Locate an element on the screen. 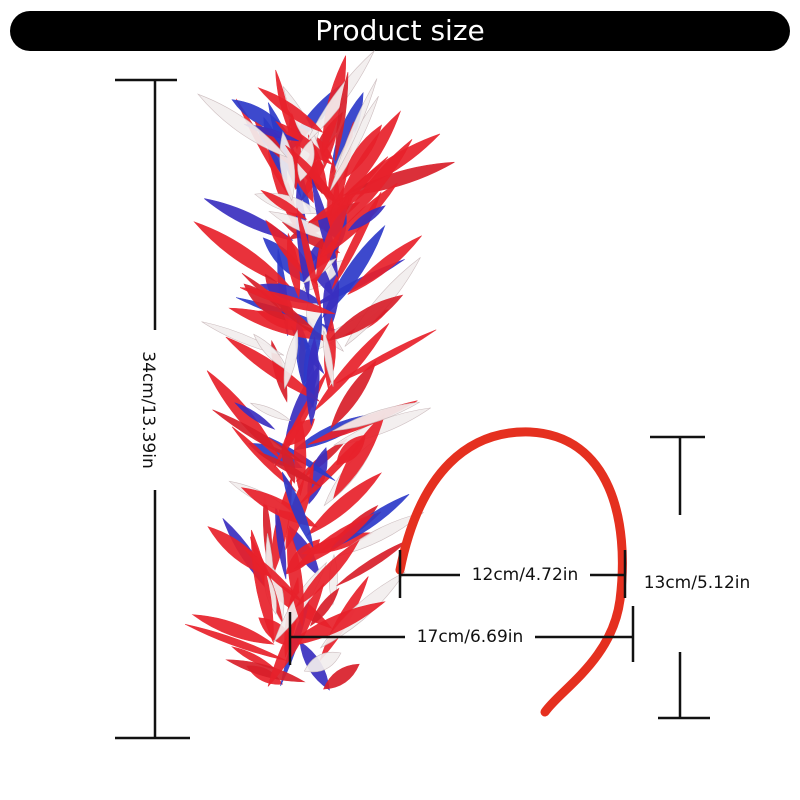 Image resolution: width=800 pixels, height=800 pixels. total-width-rule is located at coordinates (461, 635).